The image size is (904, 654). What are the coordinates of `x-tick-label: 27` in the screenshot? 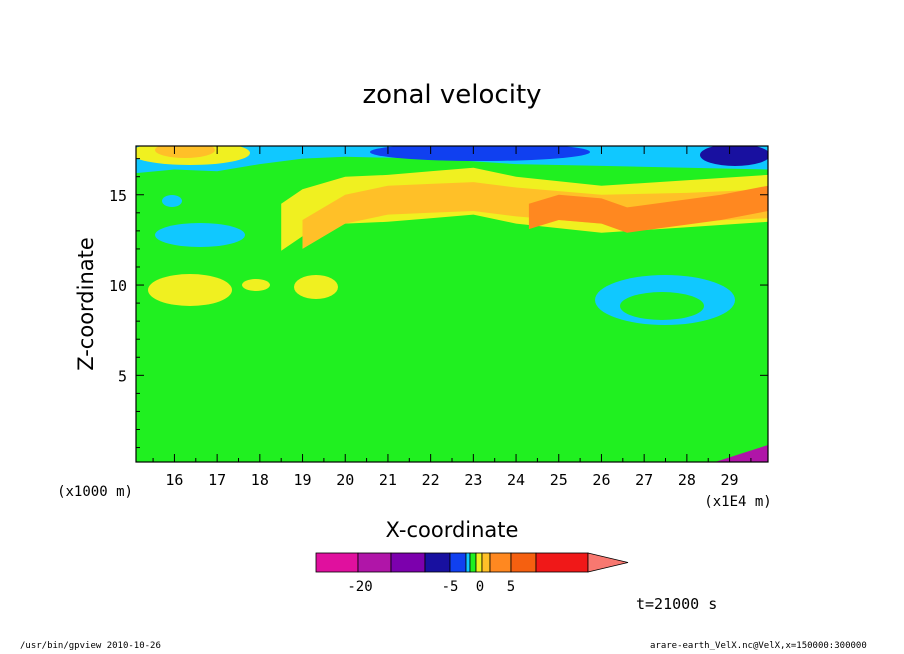 It's located at (644, 480).